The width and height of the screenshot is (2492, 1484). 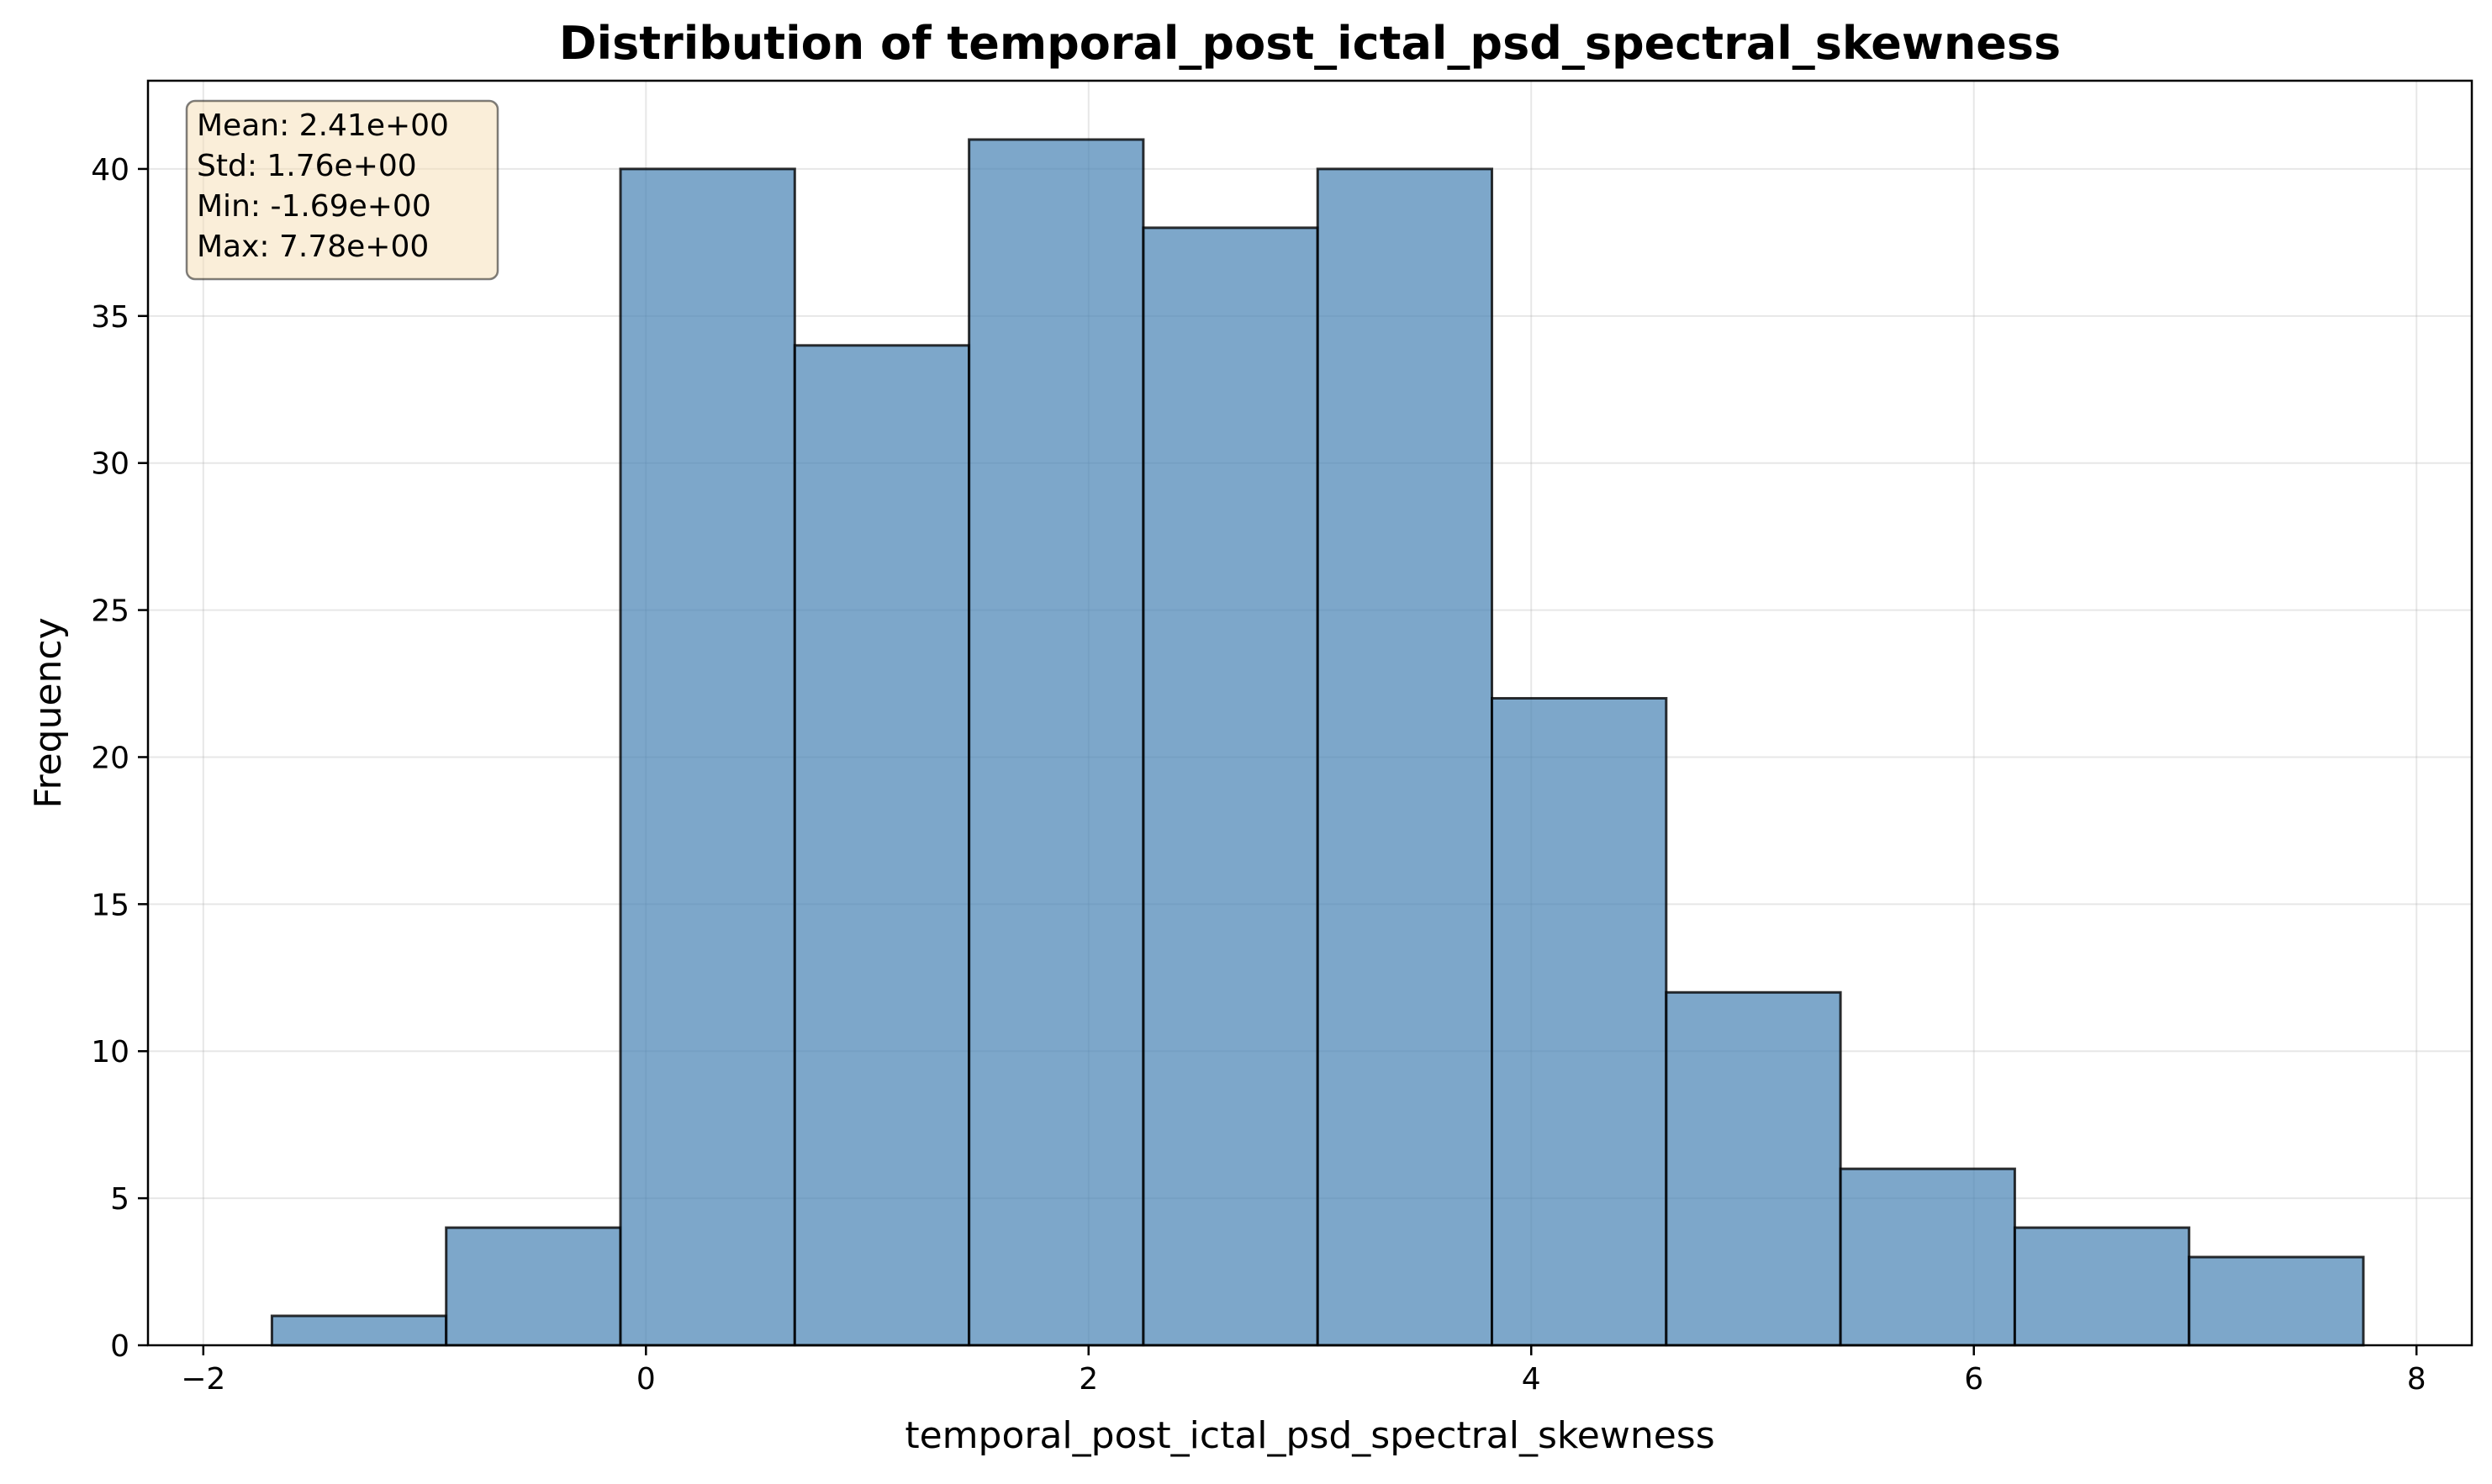 I want to click on y-axis-label: Frequency, so click(x=48, y=712).